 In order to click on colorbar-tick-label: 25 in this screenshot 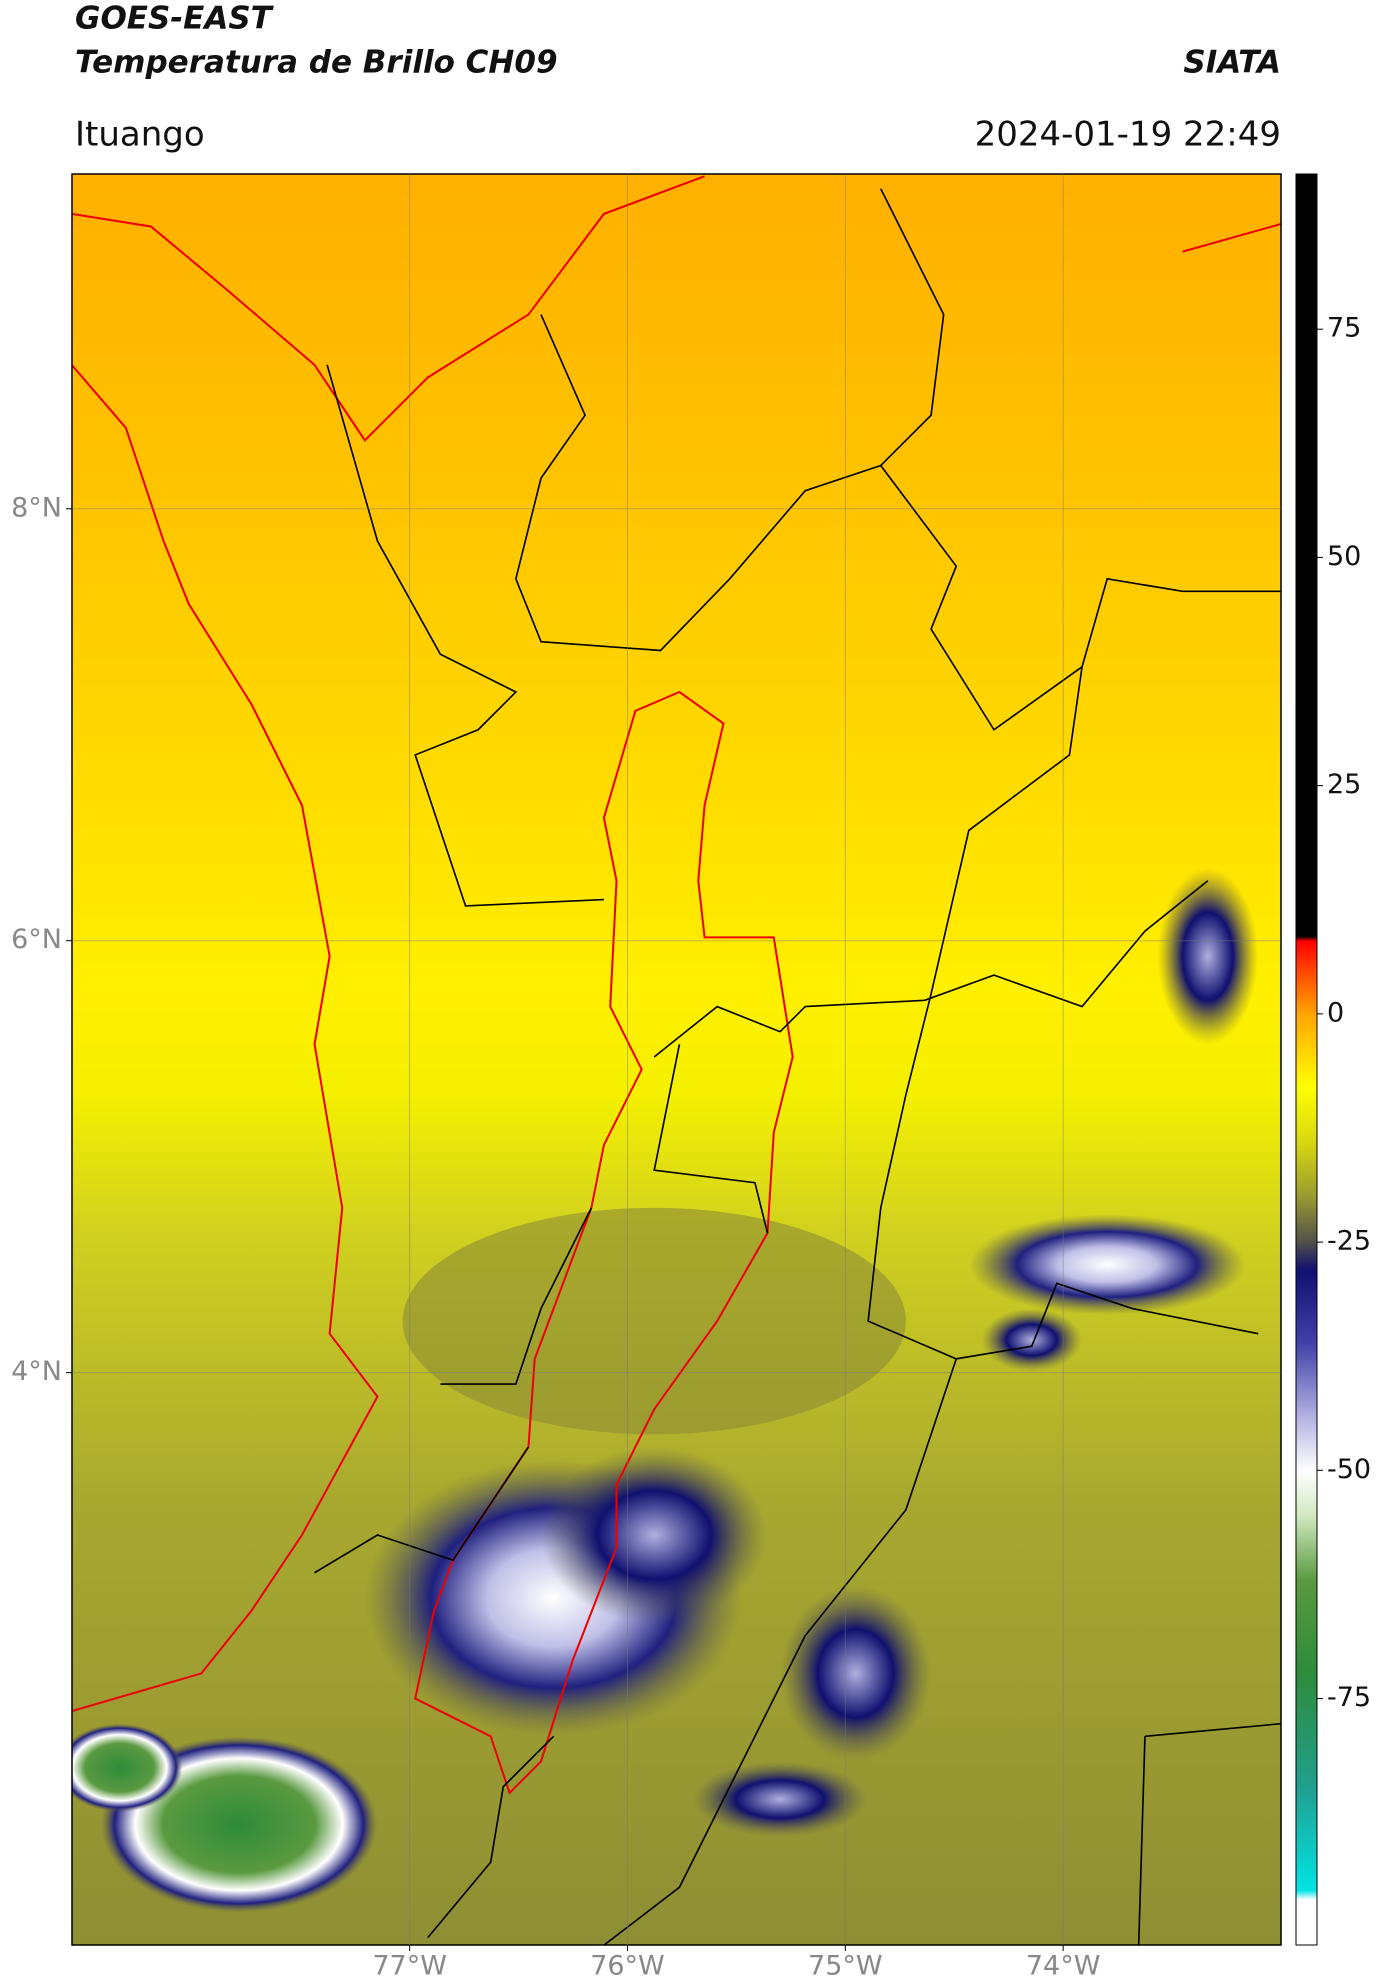, I will do `click(1344, 784)`.